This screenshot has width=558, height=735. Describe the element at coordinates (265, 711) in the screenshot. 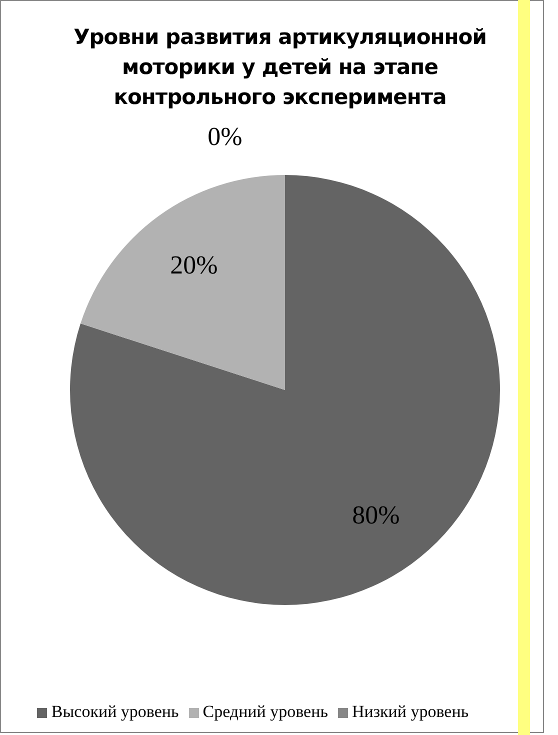

I see `legend-label: Средний уровень` at that location.